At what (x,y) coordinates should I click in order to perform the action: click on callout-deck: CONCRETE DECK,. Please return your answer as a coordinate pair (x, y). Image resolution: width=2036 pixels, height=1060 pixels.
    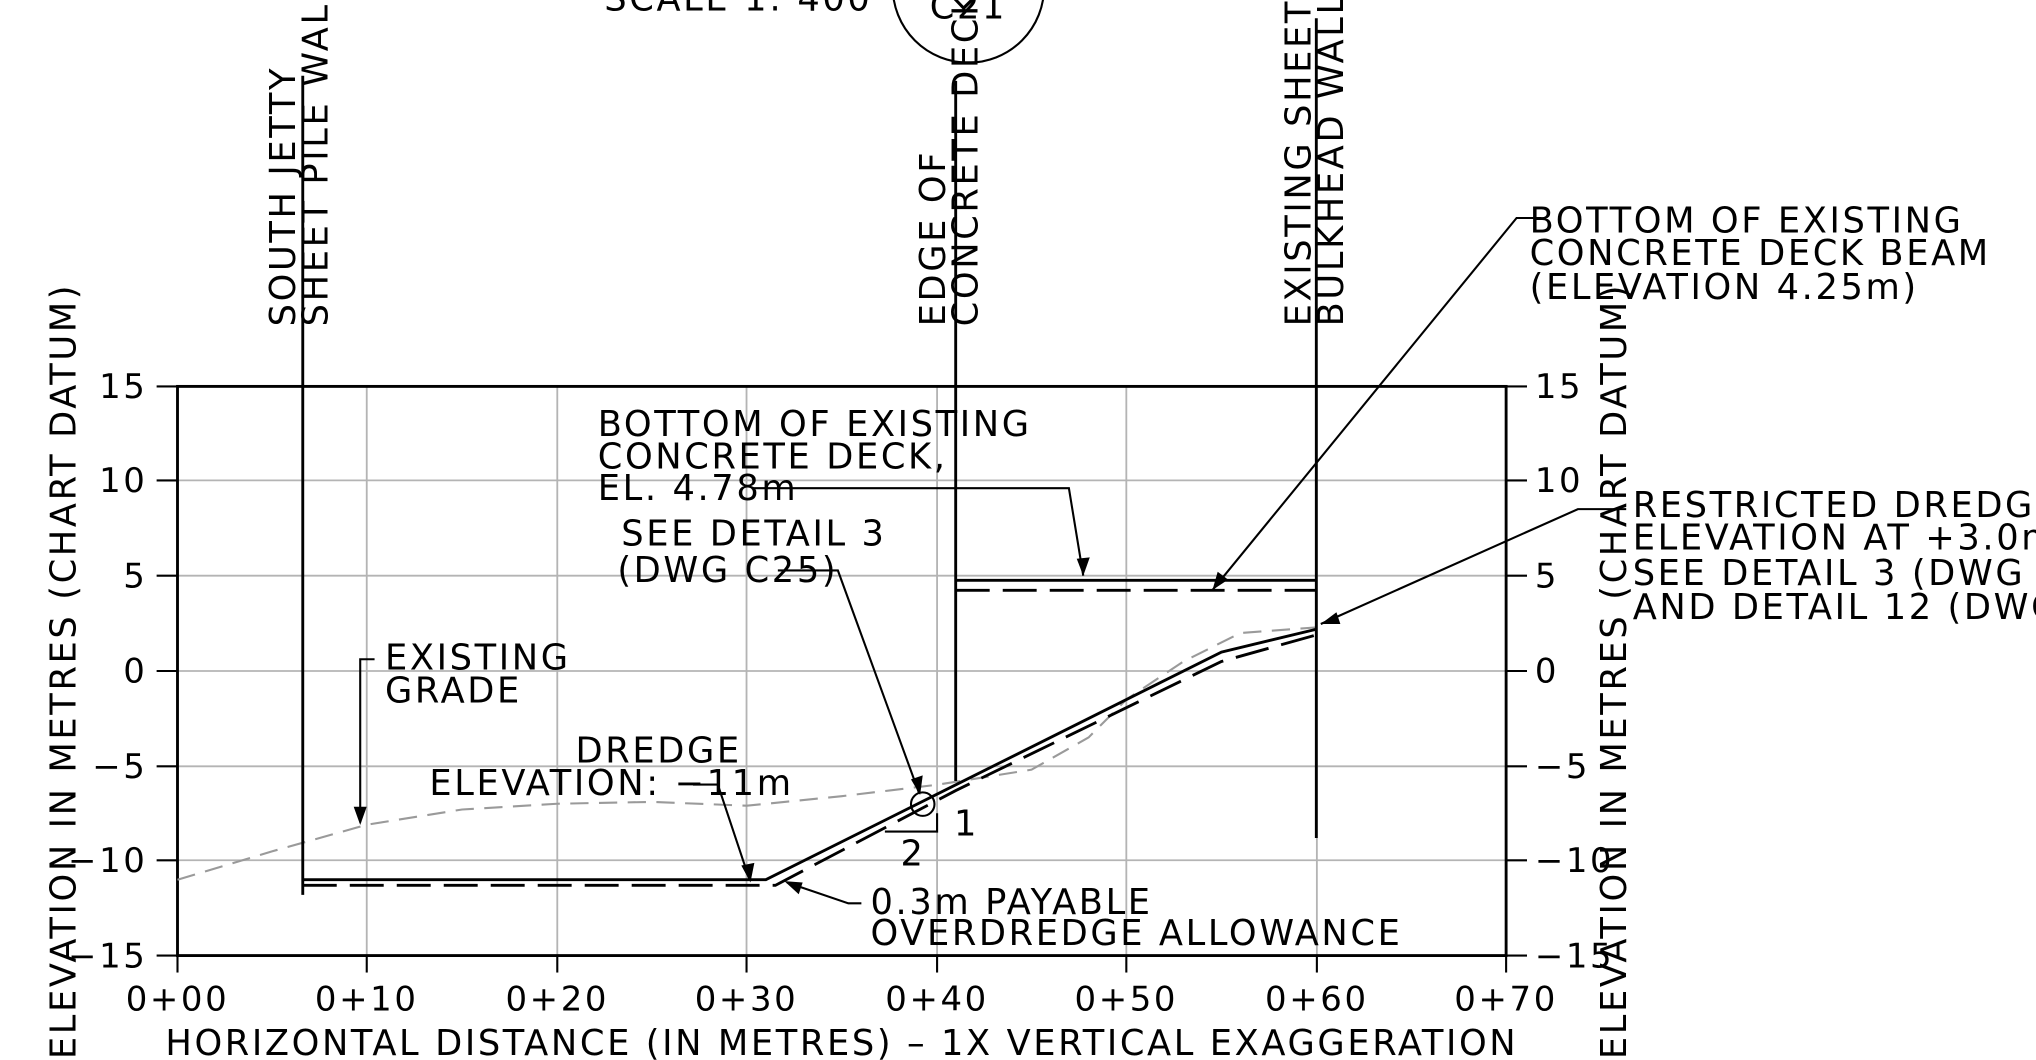
    Looking at the image, I should click on (773, 457).